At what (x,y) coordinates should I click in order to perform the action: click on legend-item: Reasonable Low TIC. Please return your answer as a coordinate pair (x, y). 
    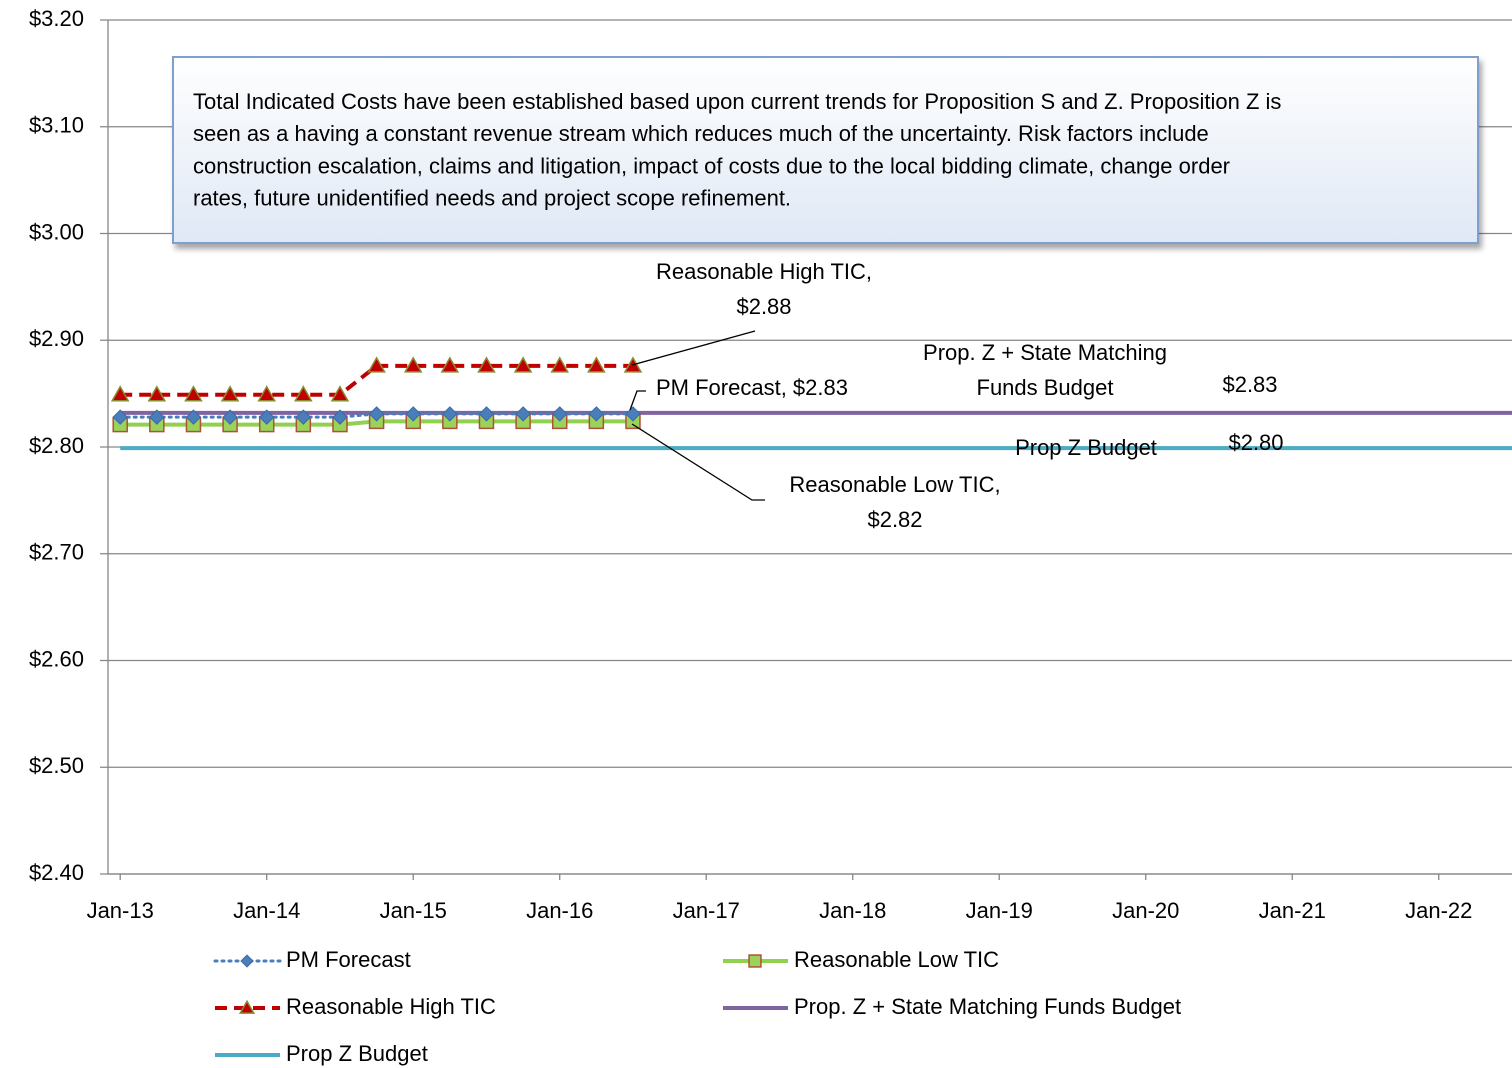
    Looking at the image, I should click on (861, 959).